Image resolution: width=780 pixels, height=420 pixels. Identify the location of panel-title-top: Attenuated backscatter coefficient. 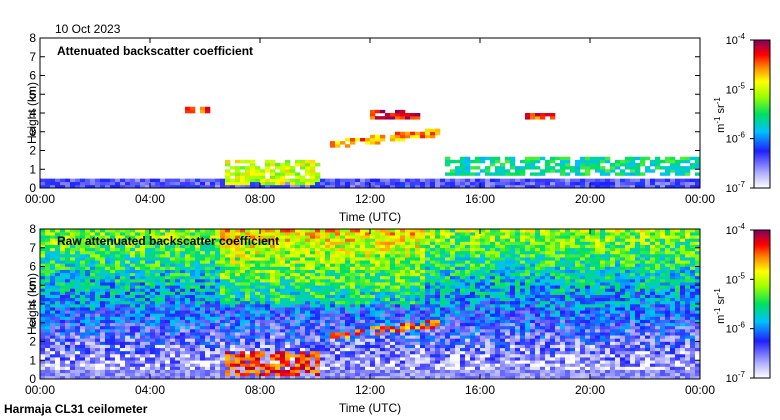
(155, 51).